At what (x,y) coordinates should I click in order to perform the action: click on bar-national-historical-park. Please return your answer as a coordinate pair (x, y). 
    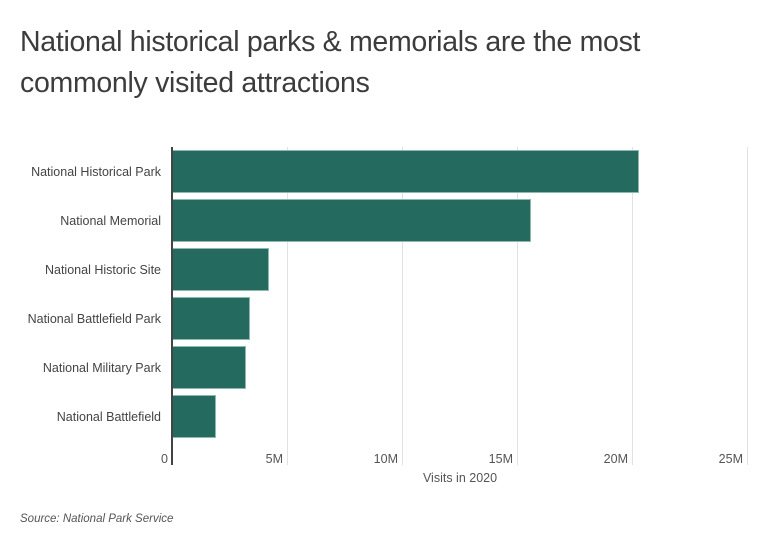
    Looking at the image, I should click on (405, 171).